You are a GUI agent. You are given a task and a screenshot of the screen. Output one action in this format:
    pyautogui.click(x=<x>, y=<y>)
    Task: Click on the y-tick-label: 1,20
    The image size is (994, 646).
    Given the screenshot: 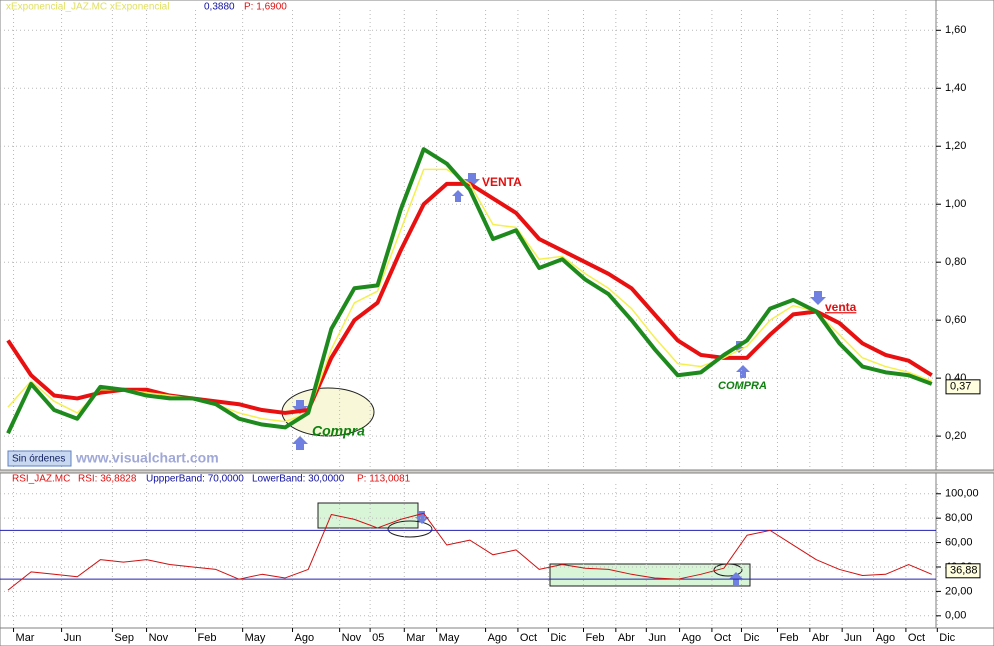 What is the action you would take?
    pyautogui.click(x=955, y=146)
    